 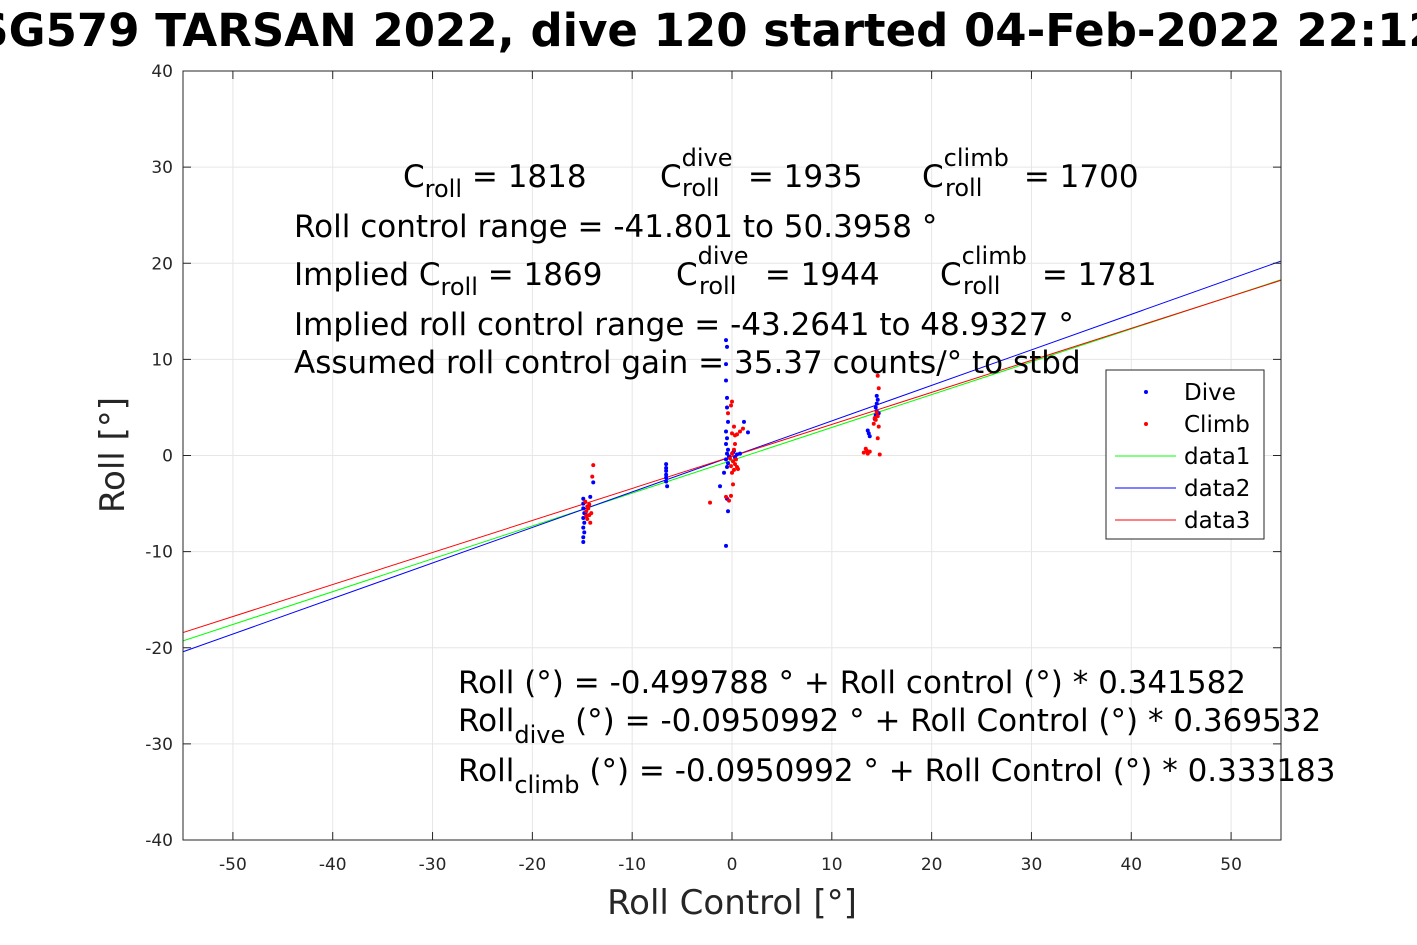 What do you see at coordinates (167, 457) in the screenshot?
I see `y-tick-label: 0` at bounding box center [167, 457].